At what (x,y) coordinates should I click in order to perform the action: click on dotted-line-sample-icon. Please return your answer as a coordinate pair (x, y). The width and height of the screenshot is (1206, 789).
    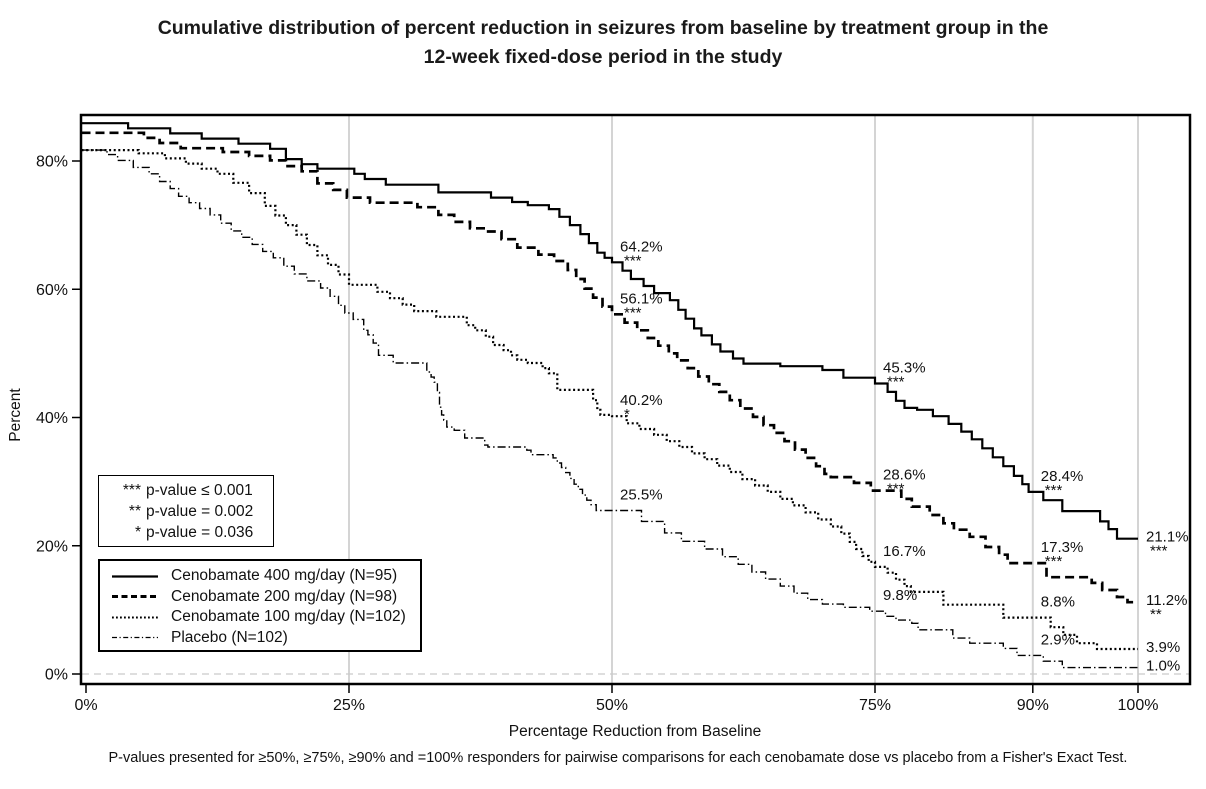
    Looking at the image, I should click on (135, 617).